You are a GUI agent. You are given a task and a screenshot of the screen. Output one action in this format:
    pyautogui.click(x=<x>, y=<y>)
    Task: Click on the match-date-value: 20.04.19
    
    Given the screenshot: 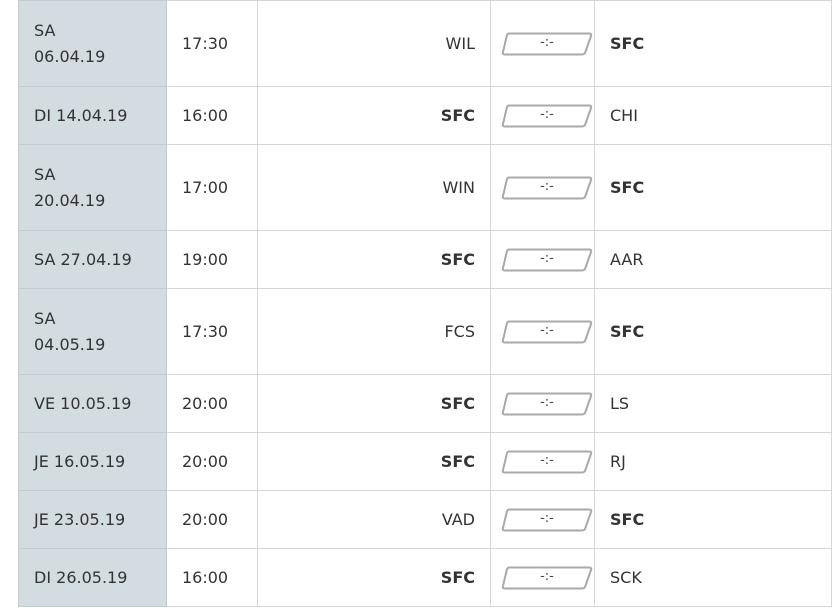 What is the action you would take?
    pyautogui.click(x=70, y=200)
    